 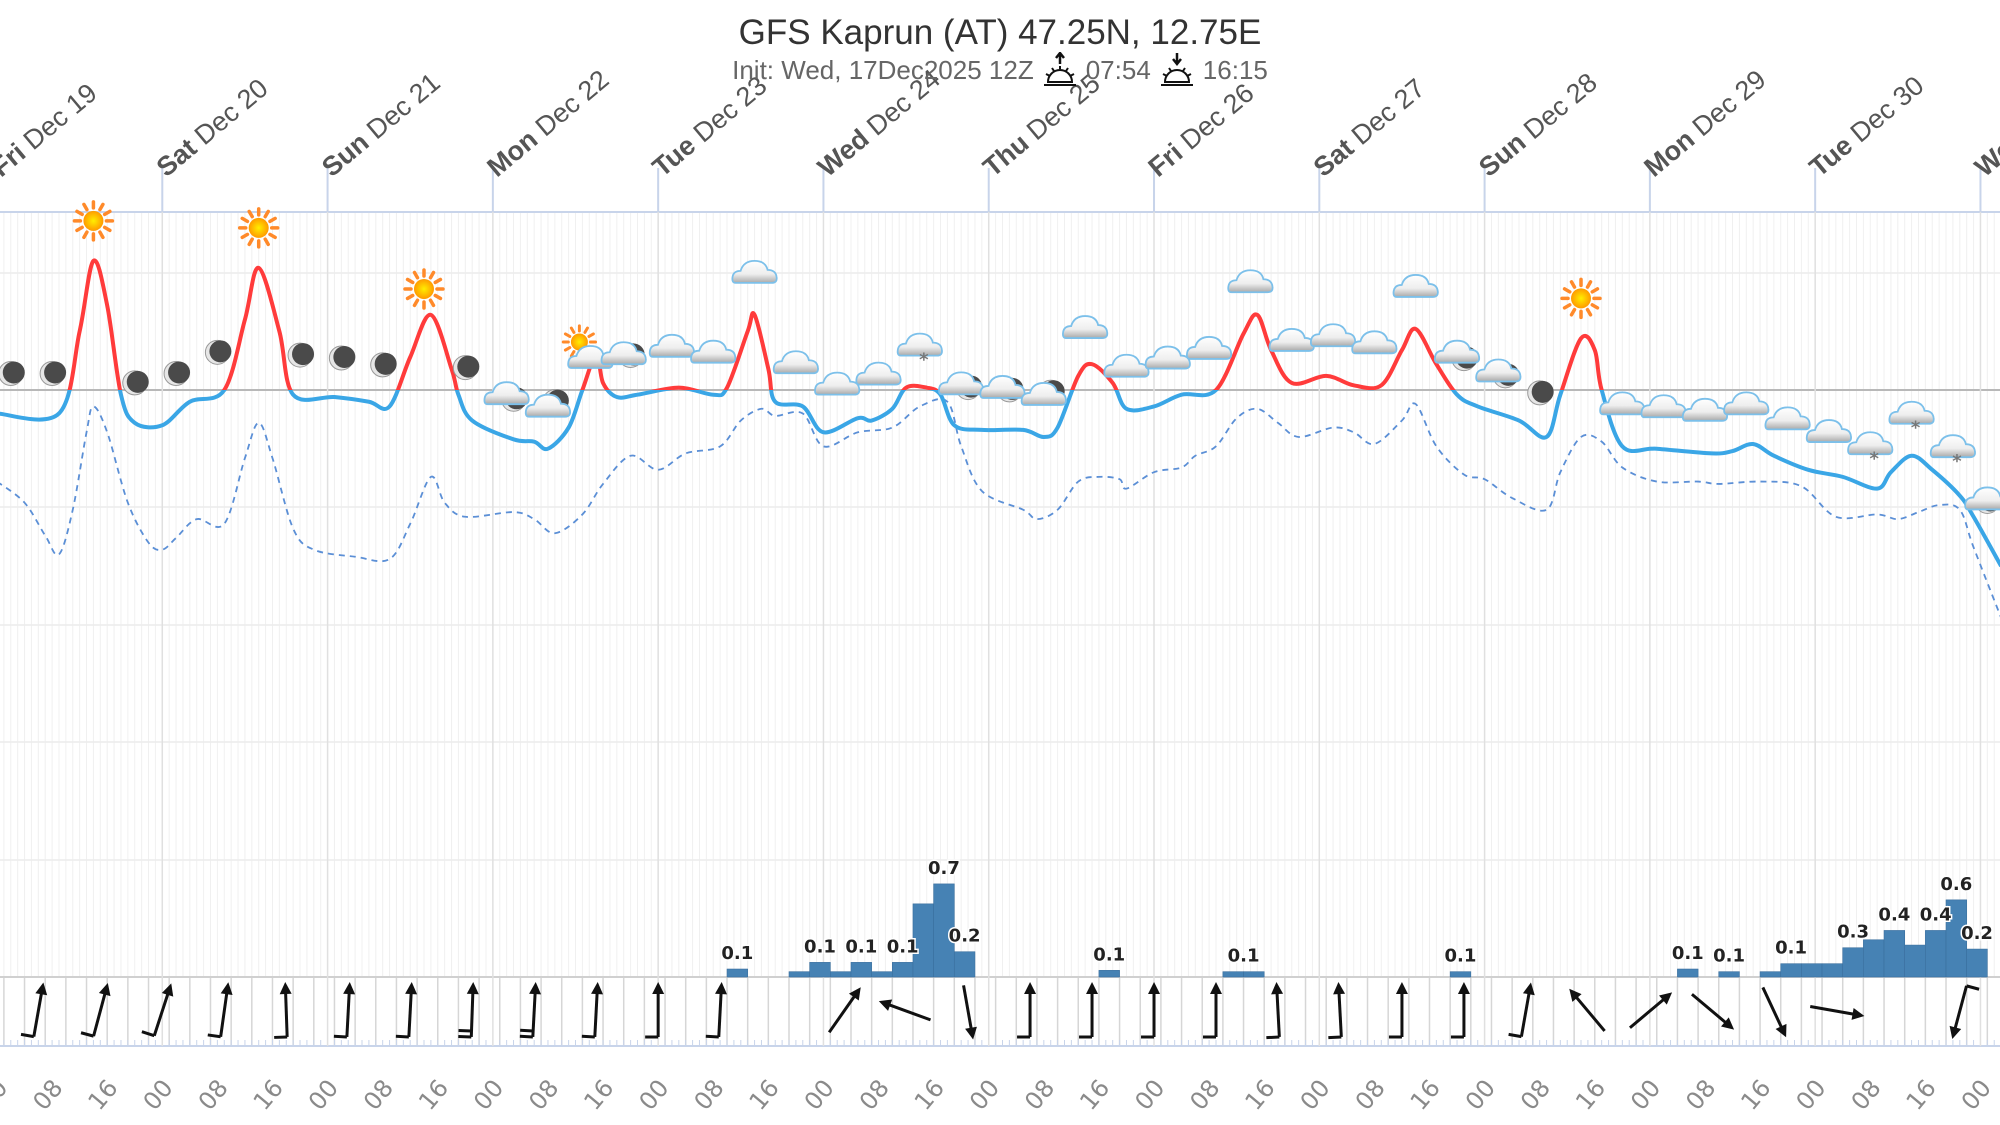 I want to click on sun-icon, so click(x=424, y=289).